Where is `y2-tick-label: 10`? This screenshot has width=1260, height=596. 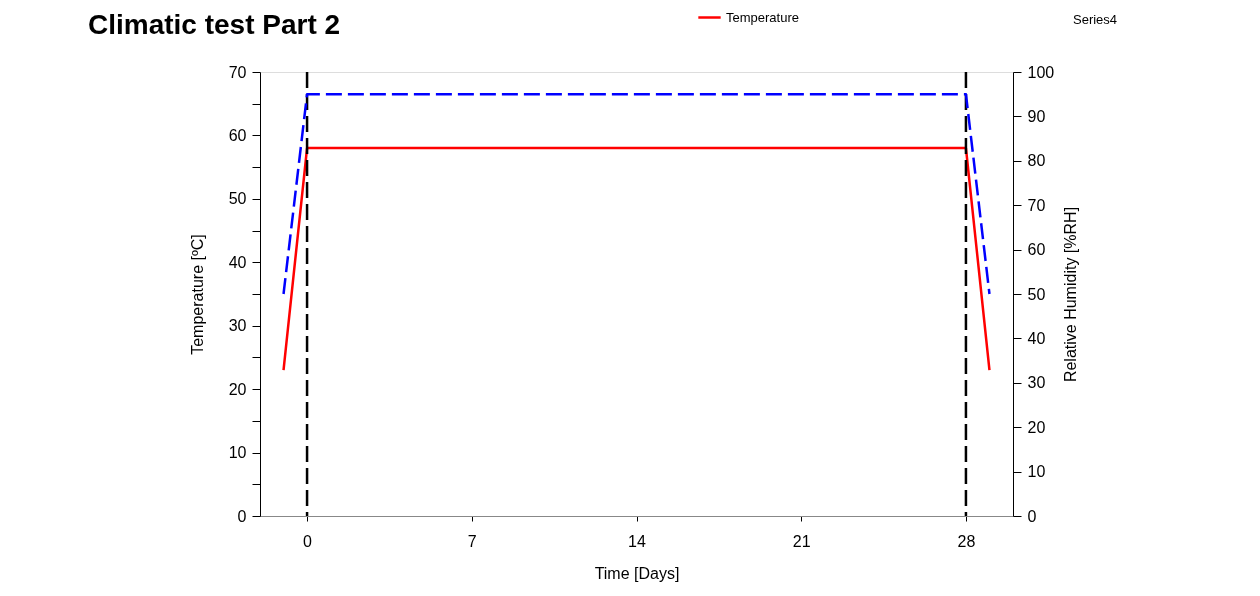 y2-tick-label: 10 is located at coordinates (1036, 472).